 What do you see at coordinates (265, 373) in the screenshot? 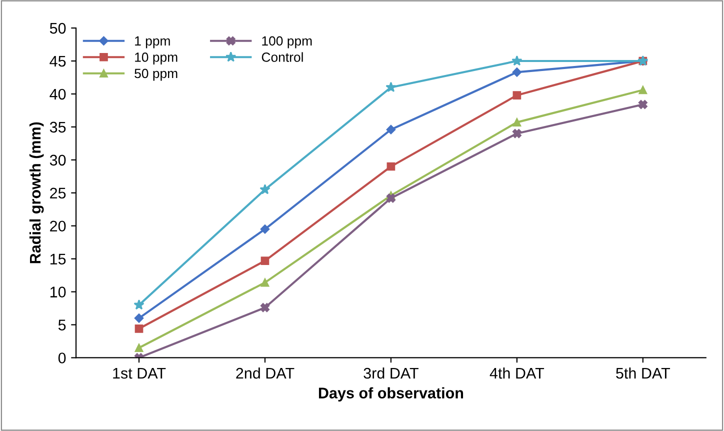
I see `x-tick-label: 2nd DAT` at bounding box center [265, 373].